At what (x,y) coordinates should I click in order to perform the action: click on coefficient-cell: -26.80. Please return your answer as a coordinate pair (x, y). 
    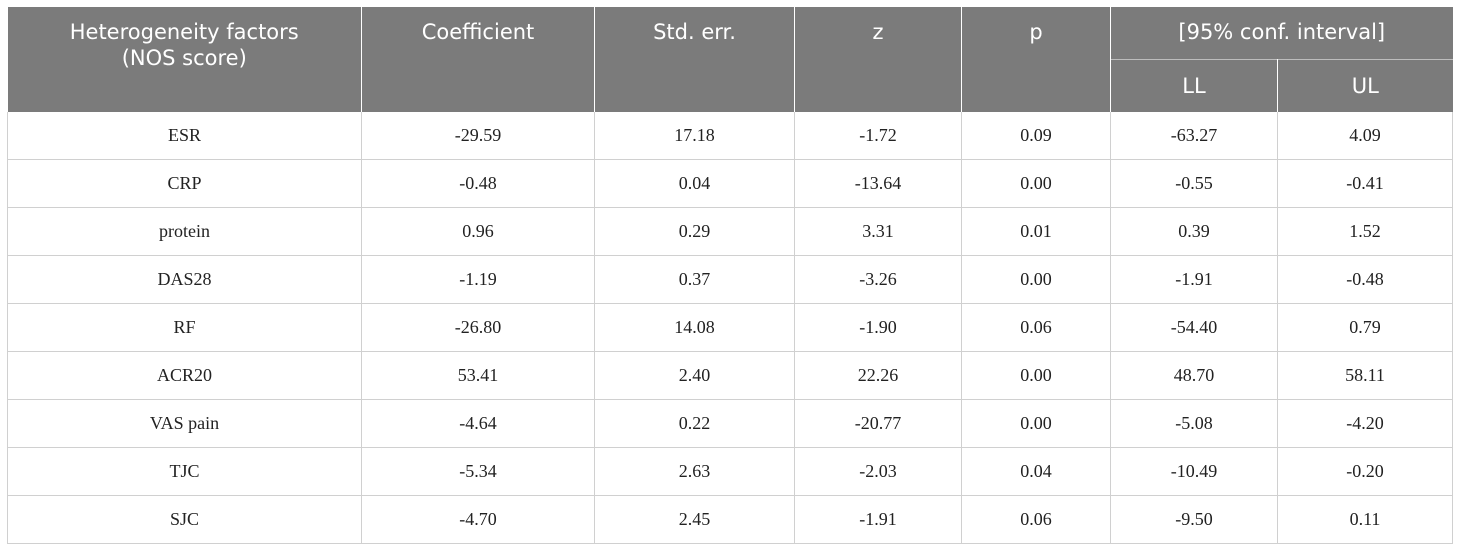
    Looking at the image, I should click on (478, 327).